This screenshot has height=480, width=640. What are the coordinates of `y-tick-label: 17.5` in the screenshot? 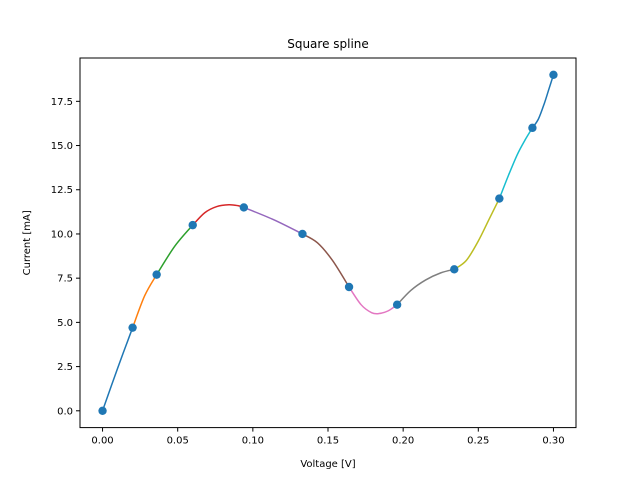 It's located at (62, 102).